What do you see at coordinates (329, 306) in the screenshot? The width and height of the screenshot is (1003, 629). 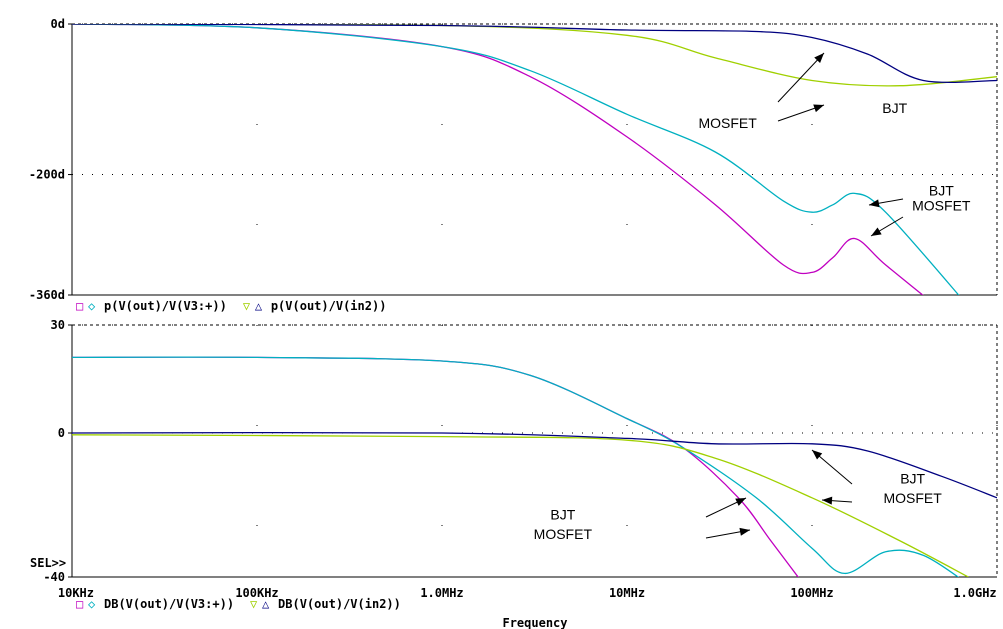 I see `legend-label: p(V(out)/V(in2))` at bounding box center [329, 306].